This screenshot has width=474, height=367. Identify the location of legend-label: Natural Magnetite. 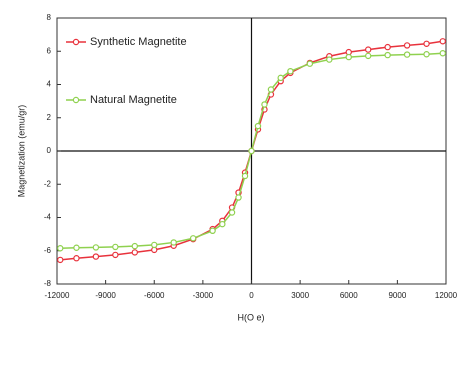
(133, 100).